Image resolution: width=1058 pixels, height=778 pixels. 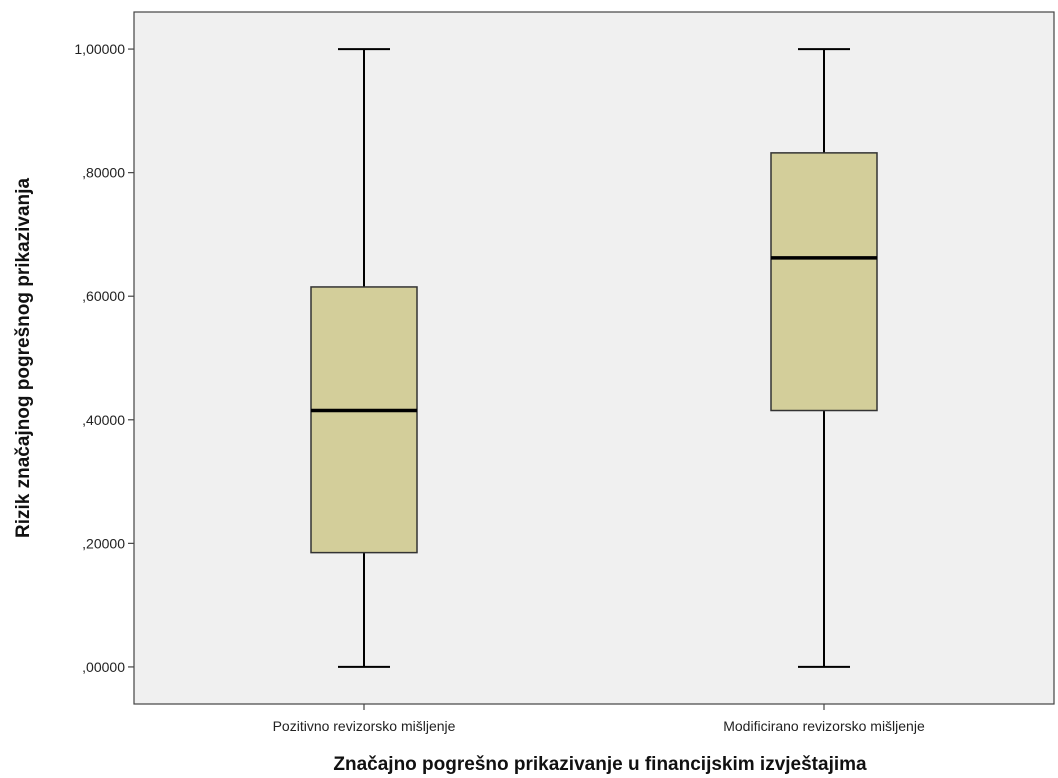 I want to click on x-category-label: Modificirano revizorsko mišljenje, so click(x=824, y=726).